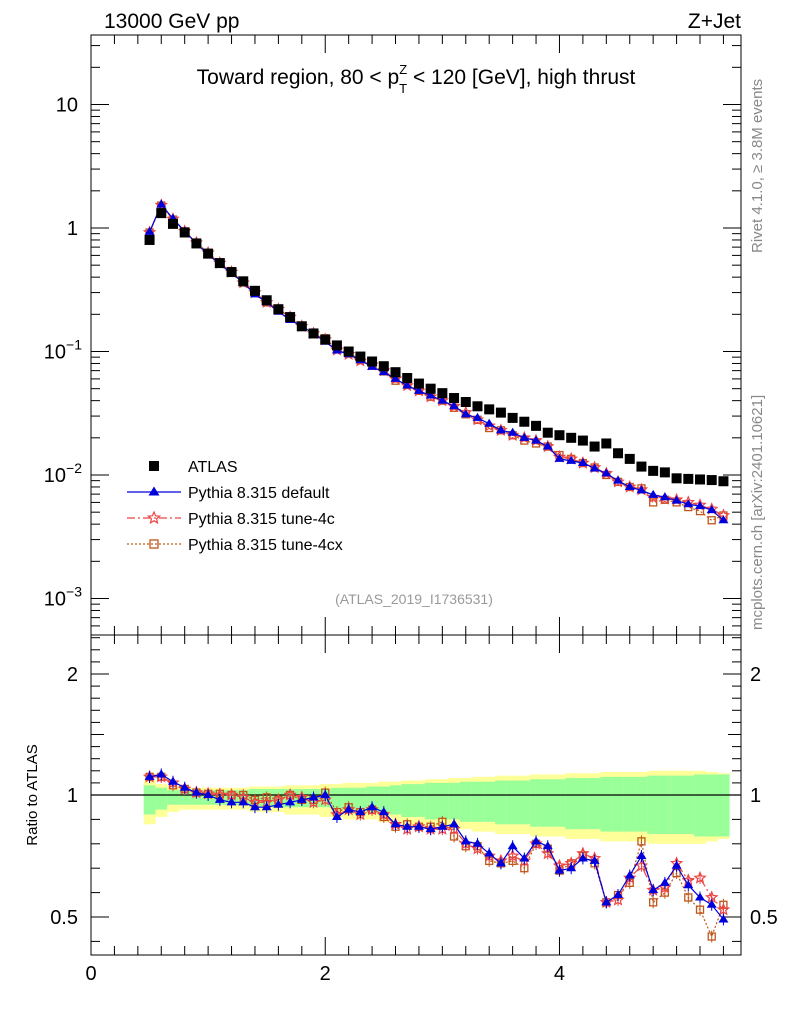 This screenshot has height=1024, width=786. What do you see at coordinates (228, 493) in the screenshot?
I see `legend-item-pythia-8-315-default: Pythia 8.315 default` at bounding box center [228, 493].